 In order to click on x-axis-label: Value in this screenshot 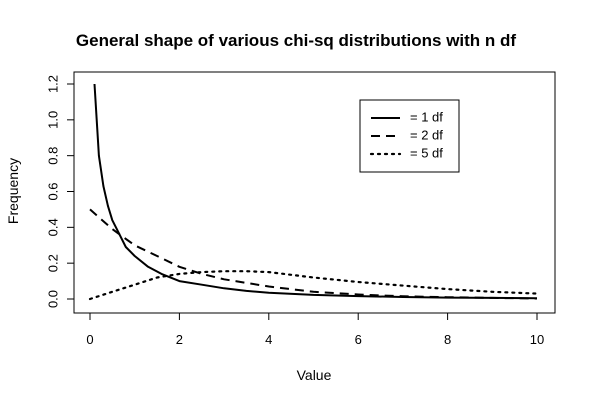, I will do `click(314, 375)`.